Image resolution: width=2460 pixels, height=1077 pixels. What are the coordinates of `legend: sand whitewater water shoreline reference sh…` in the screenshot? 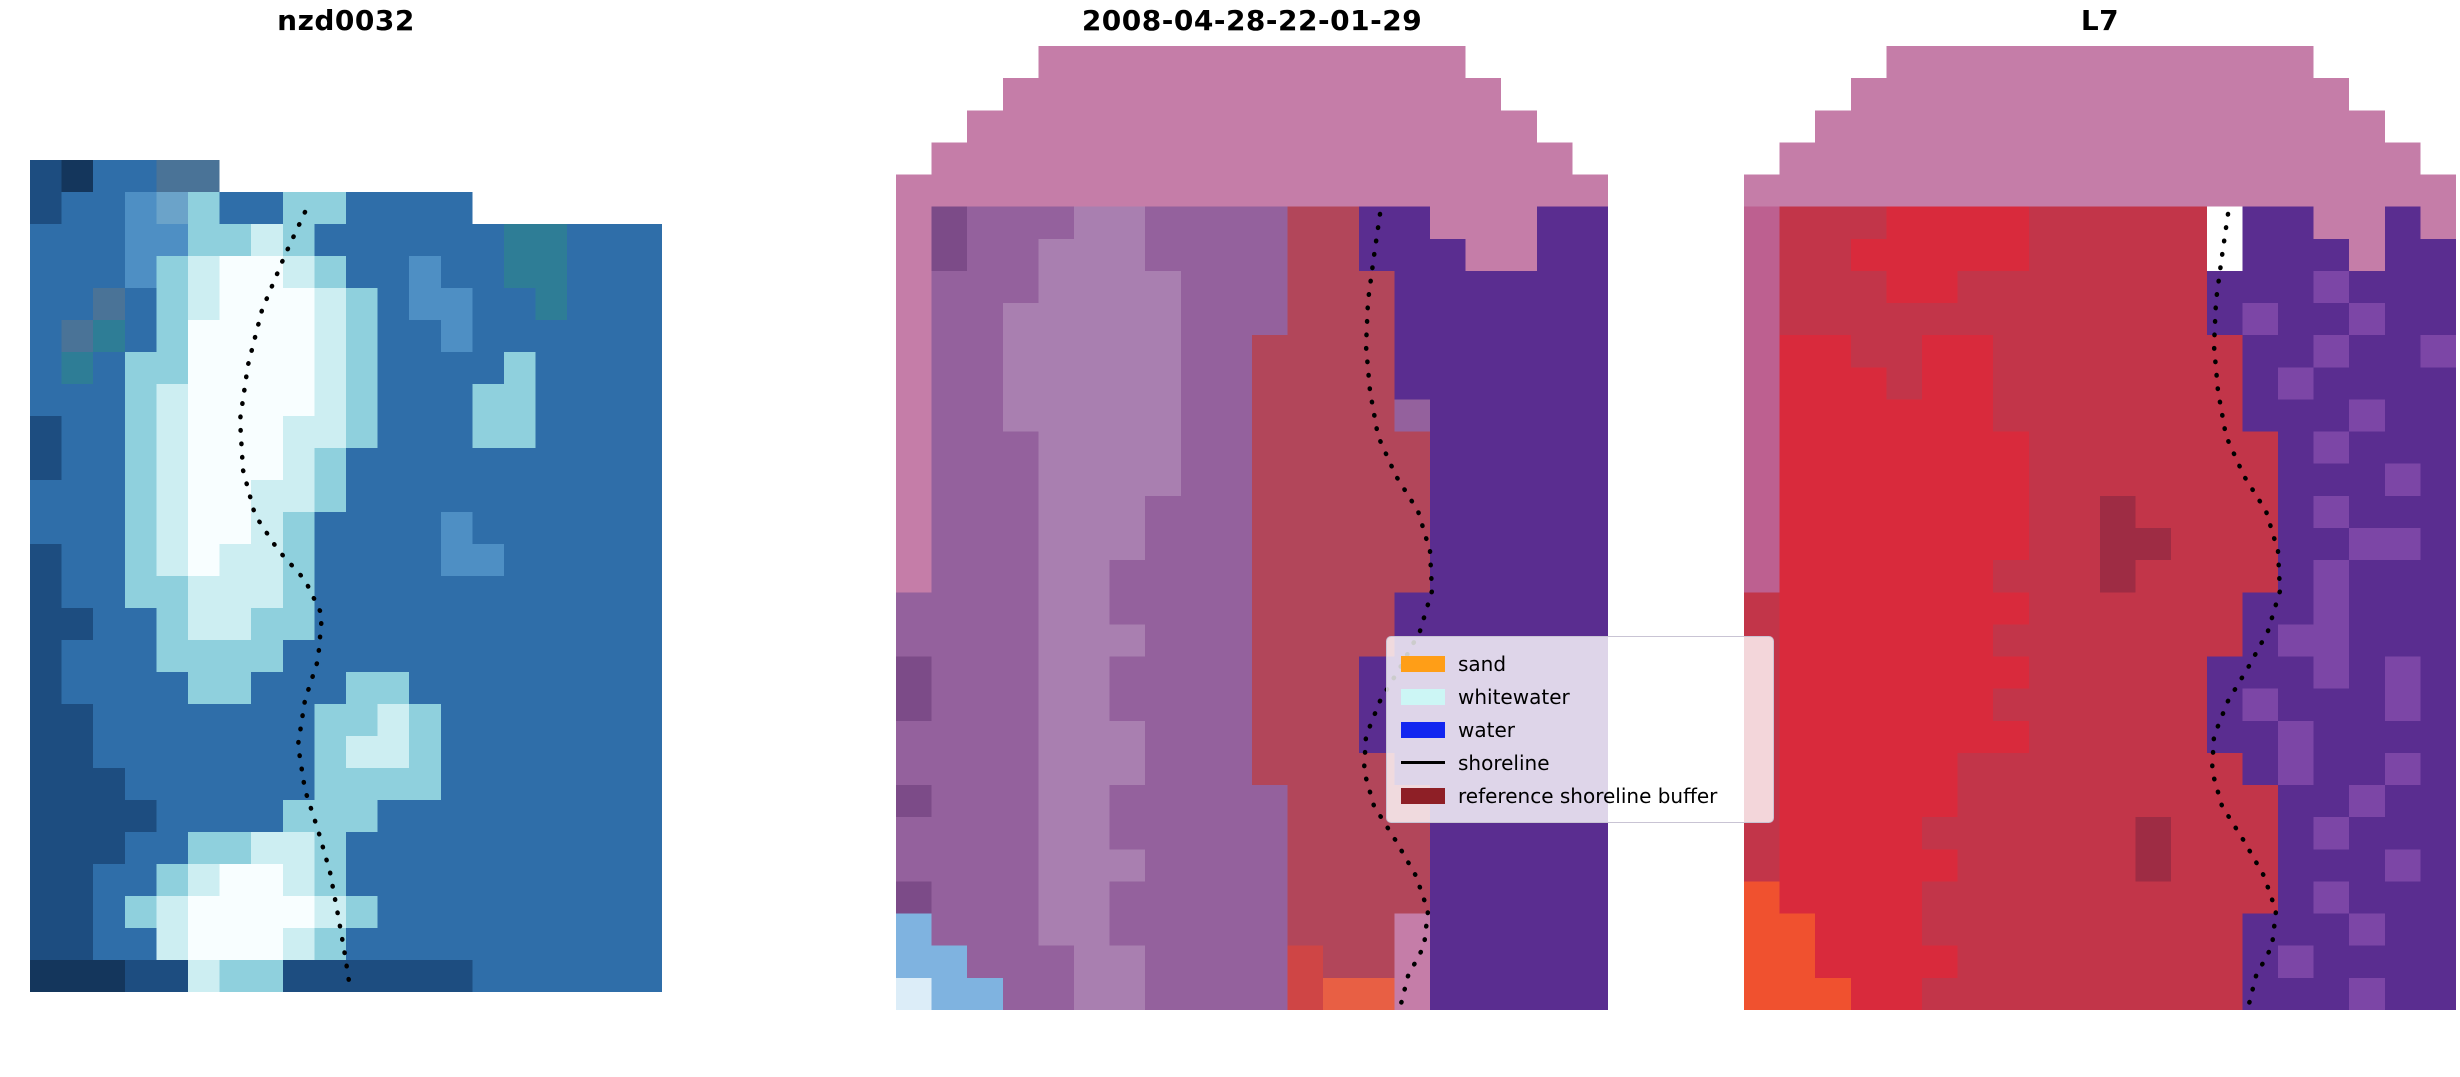 It's located at (1580, 729).